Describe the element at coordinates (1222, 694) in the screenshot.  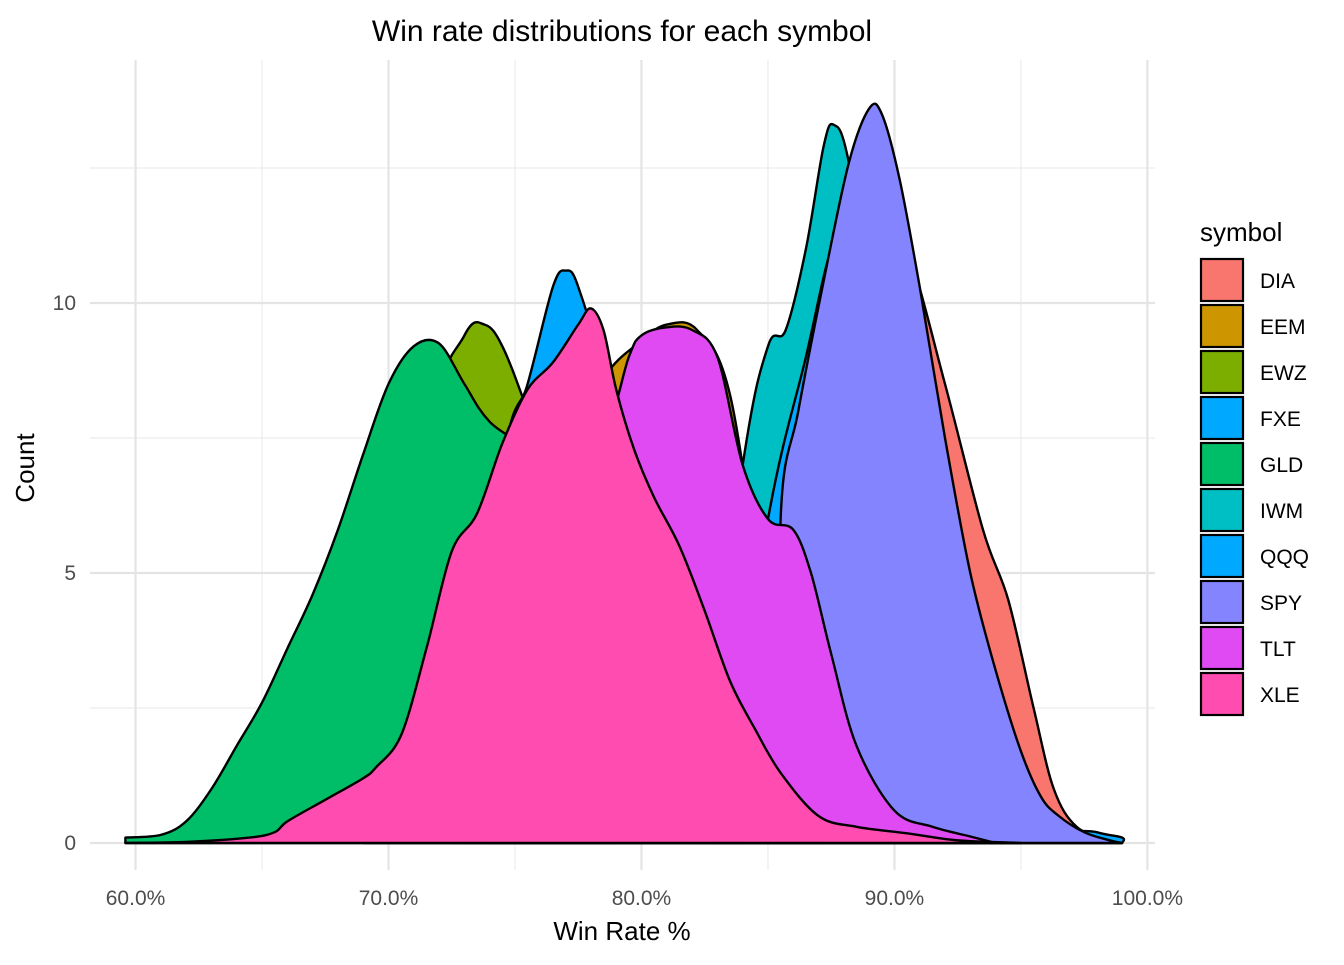
I see `legend-key-xle` at that location.